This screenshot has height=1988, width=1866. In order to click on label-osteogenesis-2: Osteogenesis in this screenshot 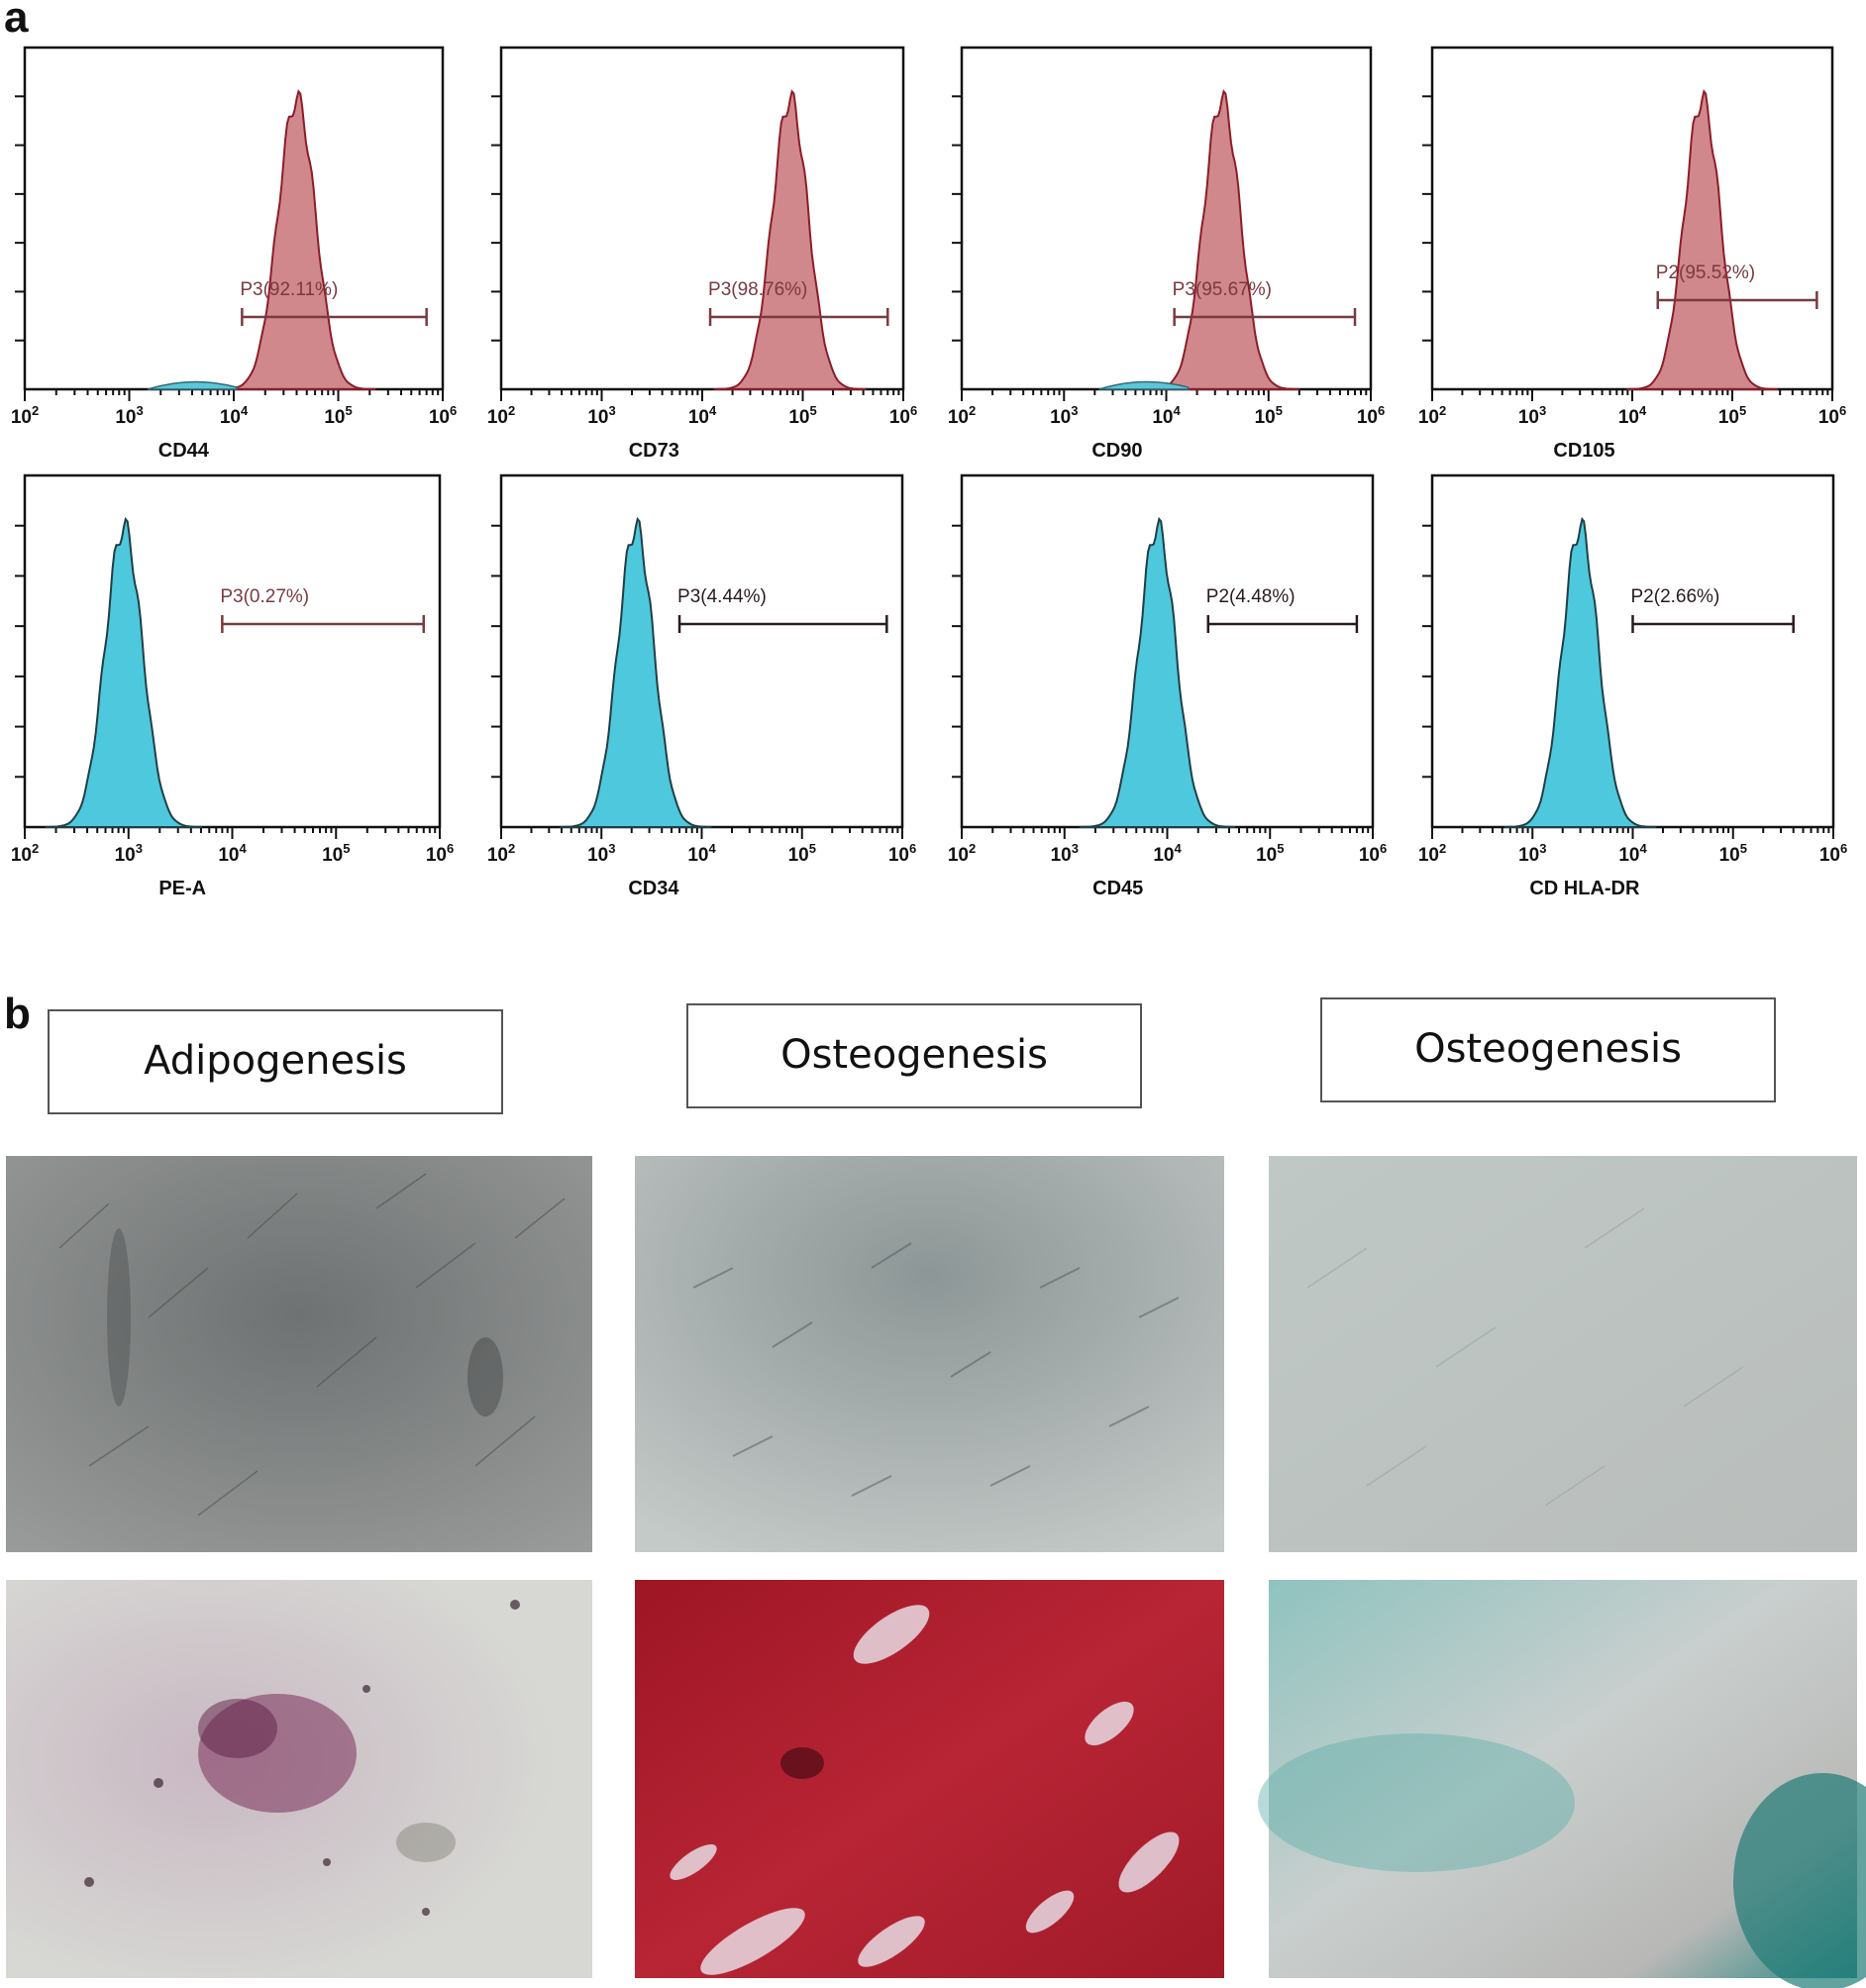, I will do `click(1548, 1049)`.